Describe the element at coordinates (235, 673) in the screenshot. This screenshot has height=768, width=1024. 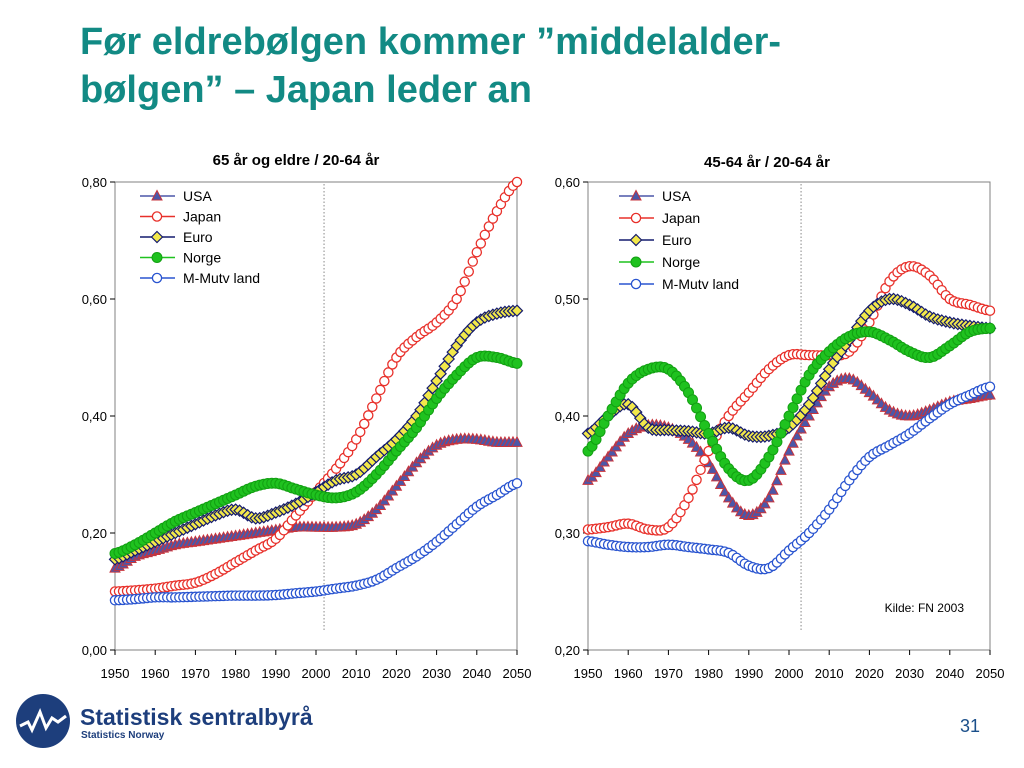
I see `x-tick-label: 1980` at that location.